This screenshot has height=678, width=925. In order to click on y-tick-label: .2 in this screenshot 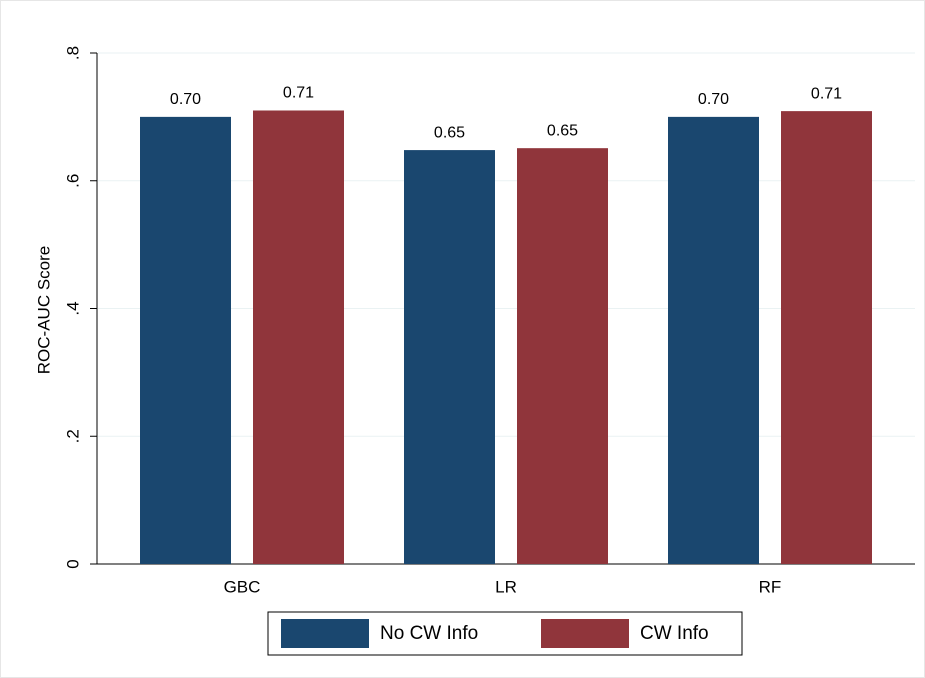, I will do `click(72, 436)`.